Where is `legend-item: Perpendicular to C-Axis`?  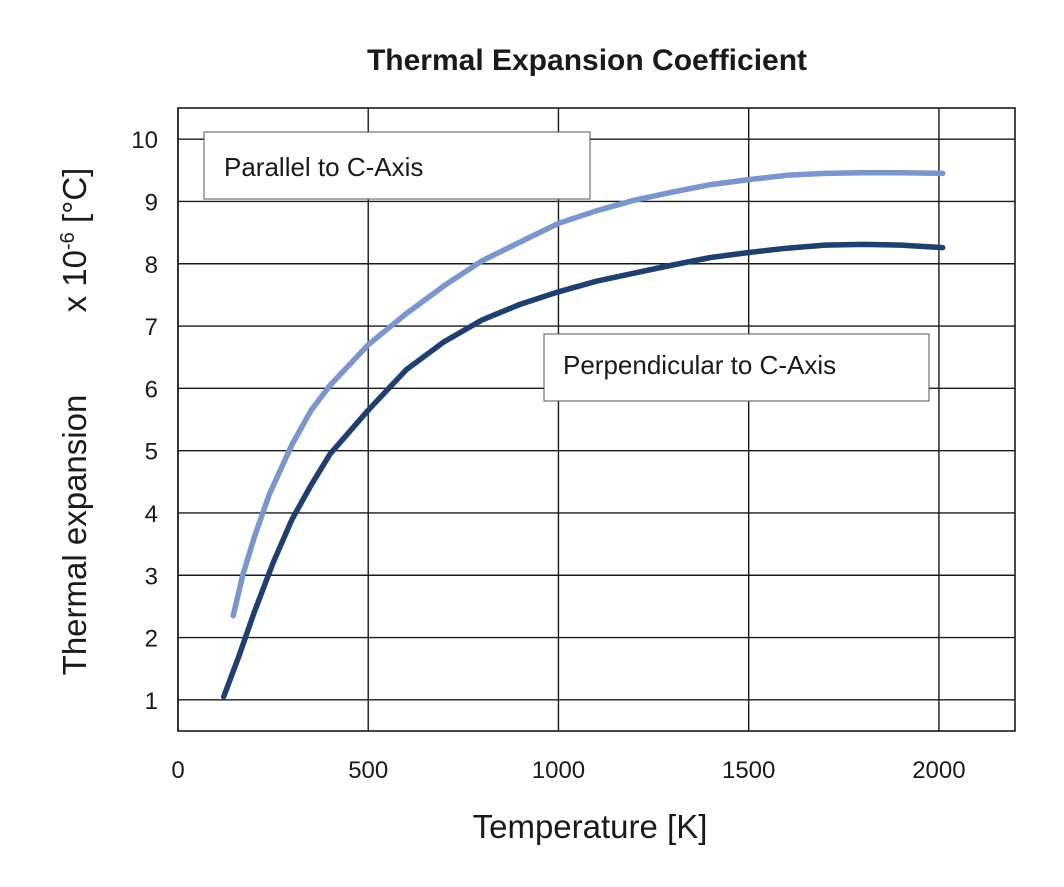 legend-item: Perpendicular to C-Axis is located at coordinates (736, 367).